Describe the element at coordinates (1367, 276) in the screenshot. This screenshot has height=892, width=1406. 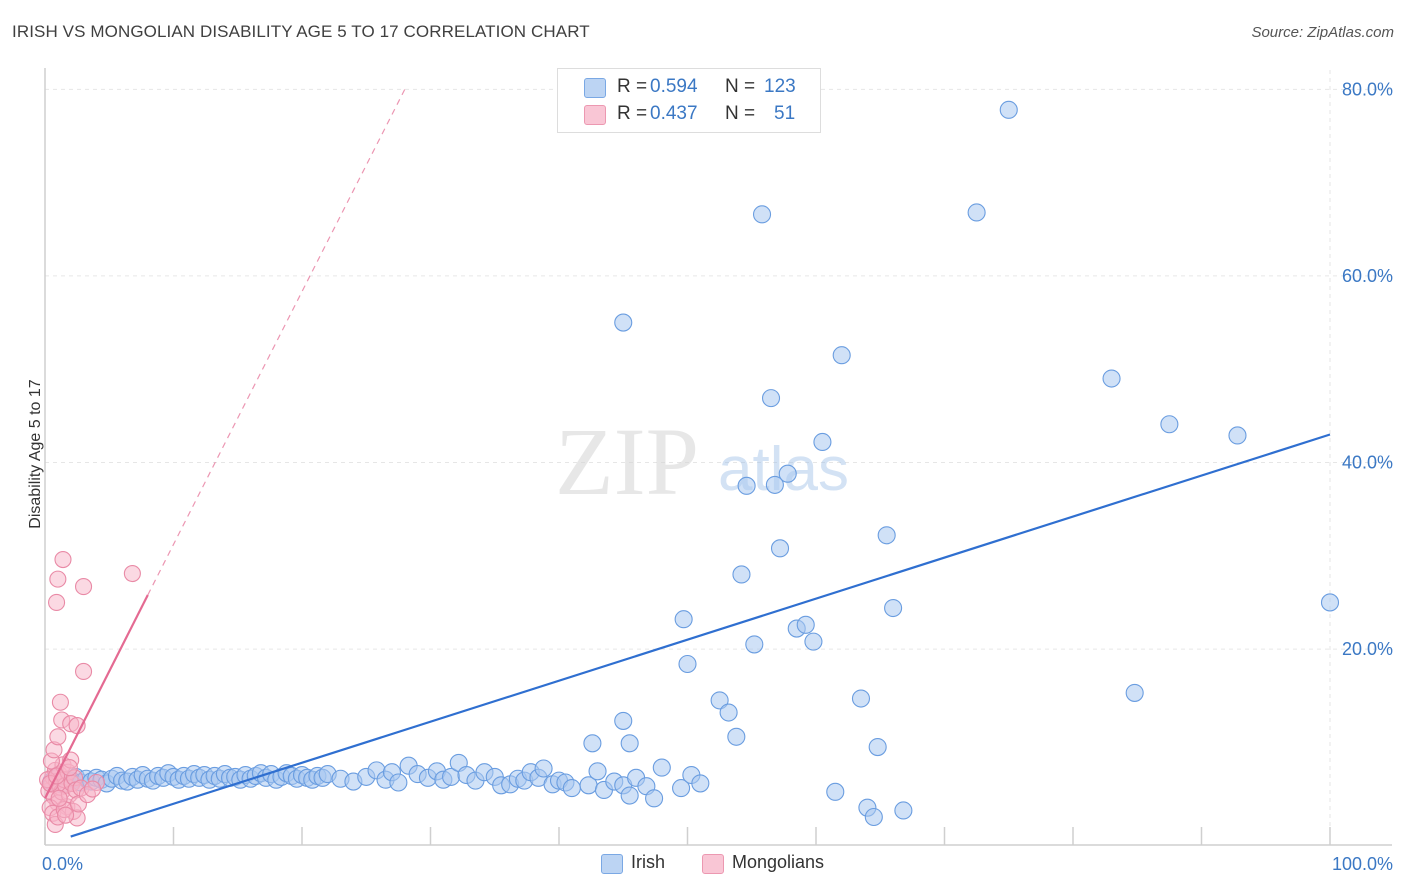
I see `y-tick-label-2: 60.0%` at that location.